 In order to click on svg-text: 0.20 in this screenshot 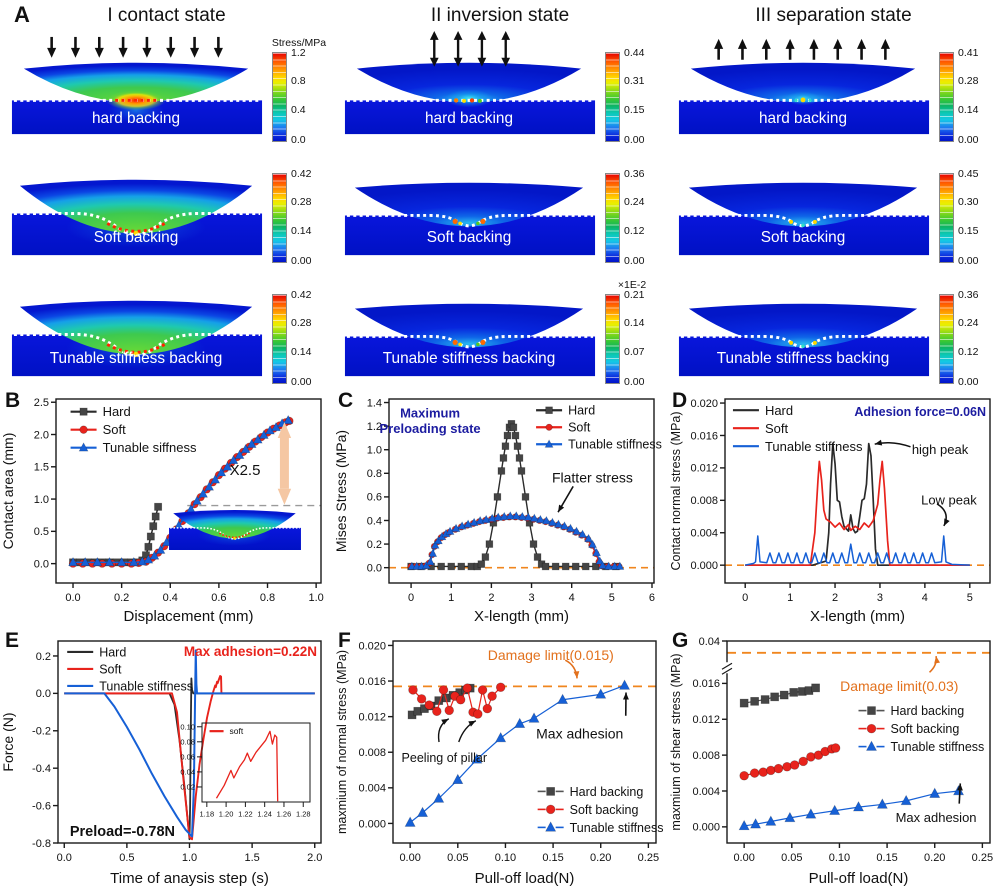, I will do `click(934, 858)`.